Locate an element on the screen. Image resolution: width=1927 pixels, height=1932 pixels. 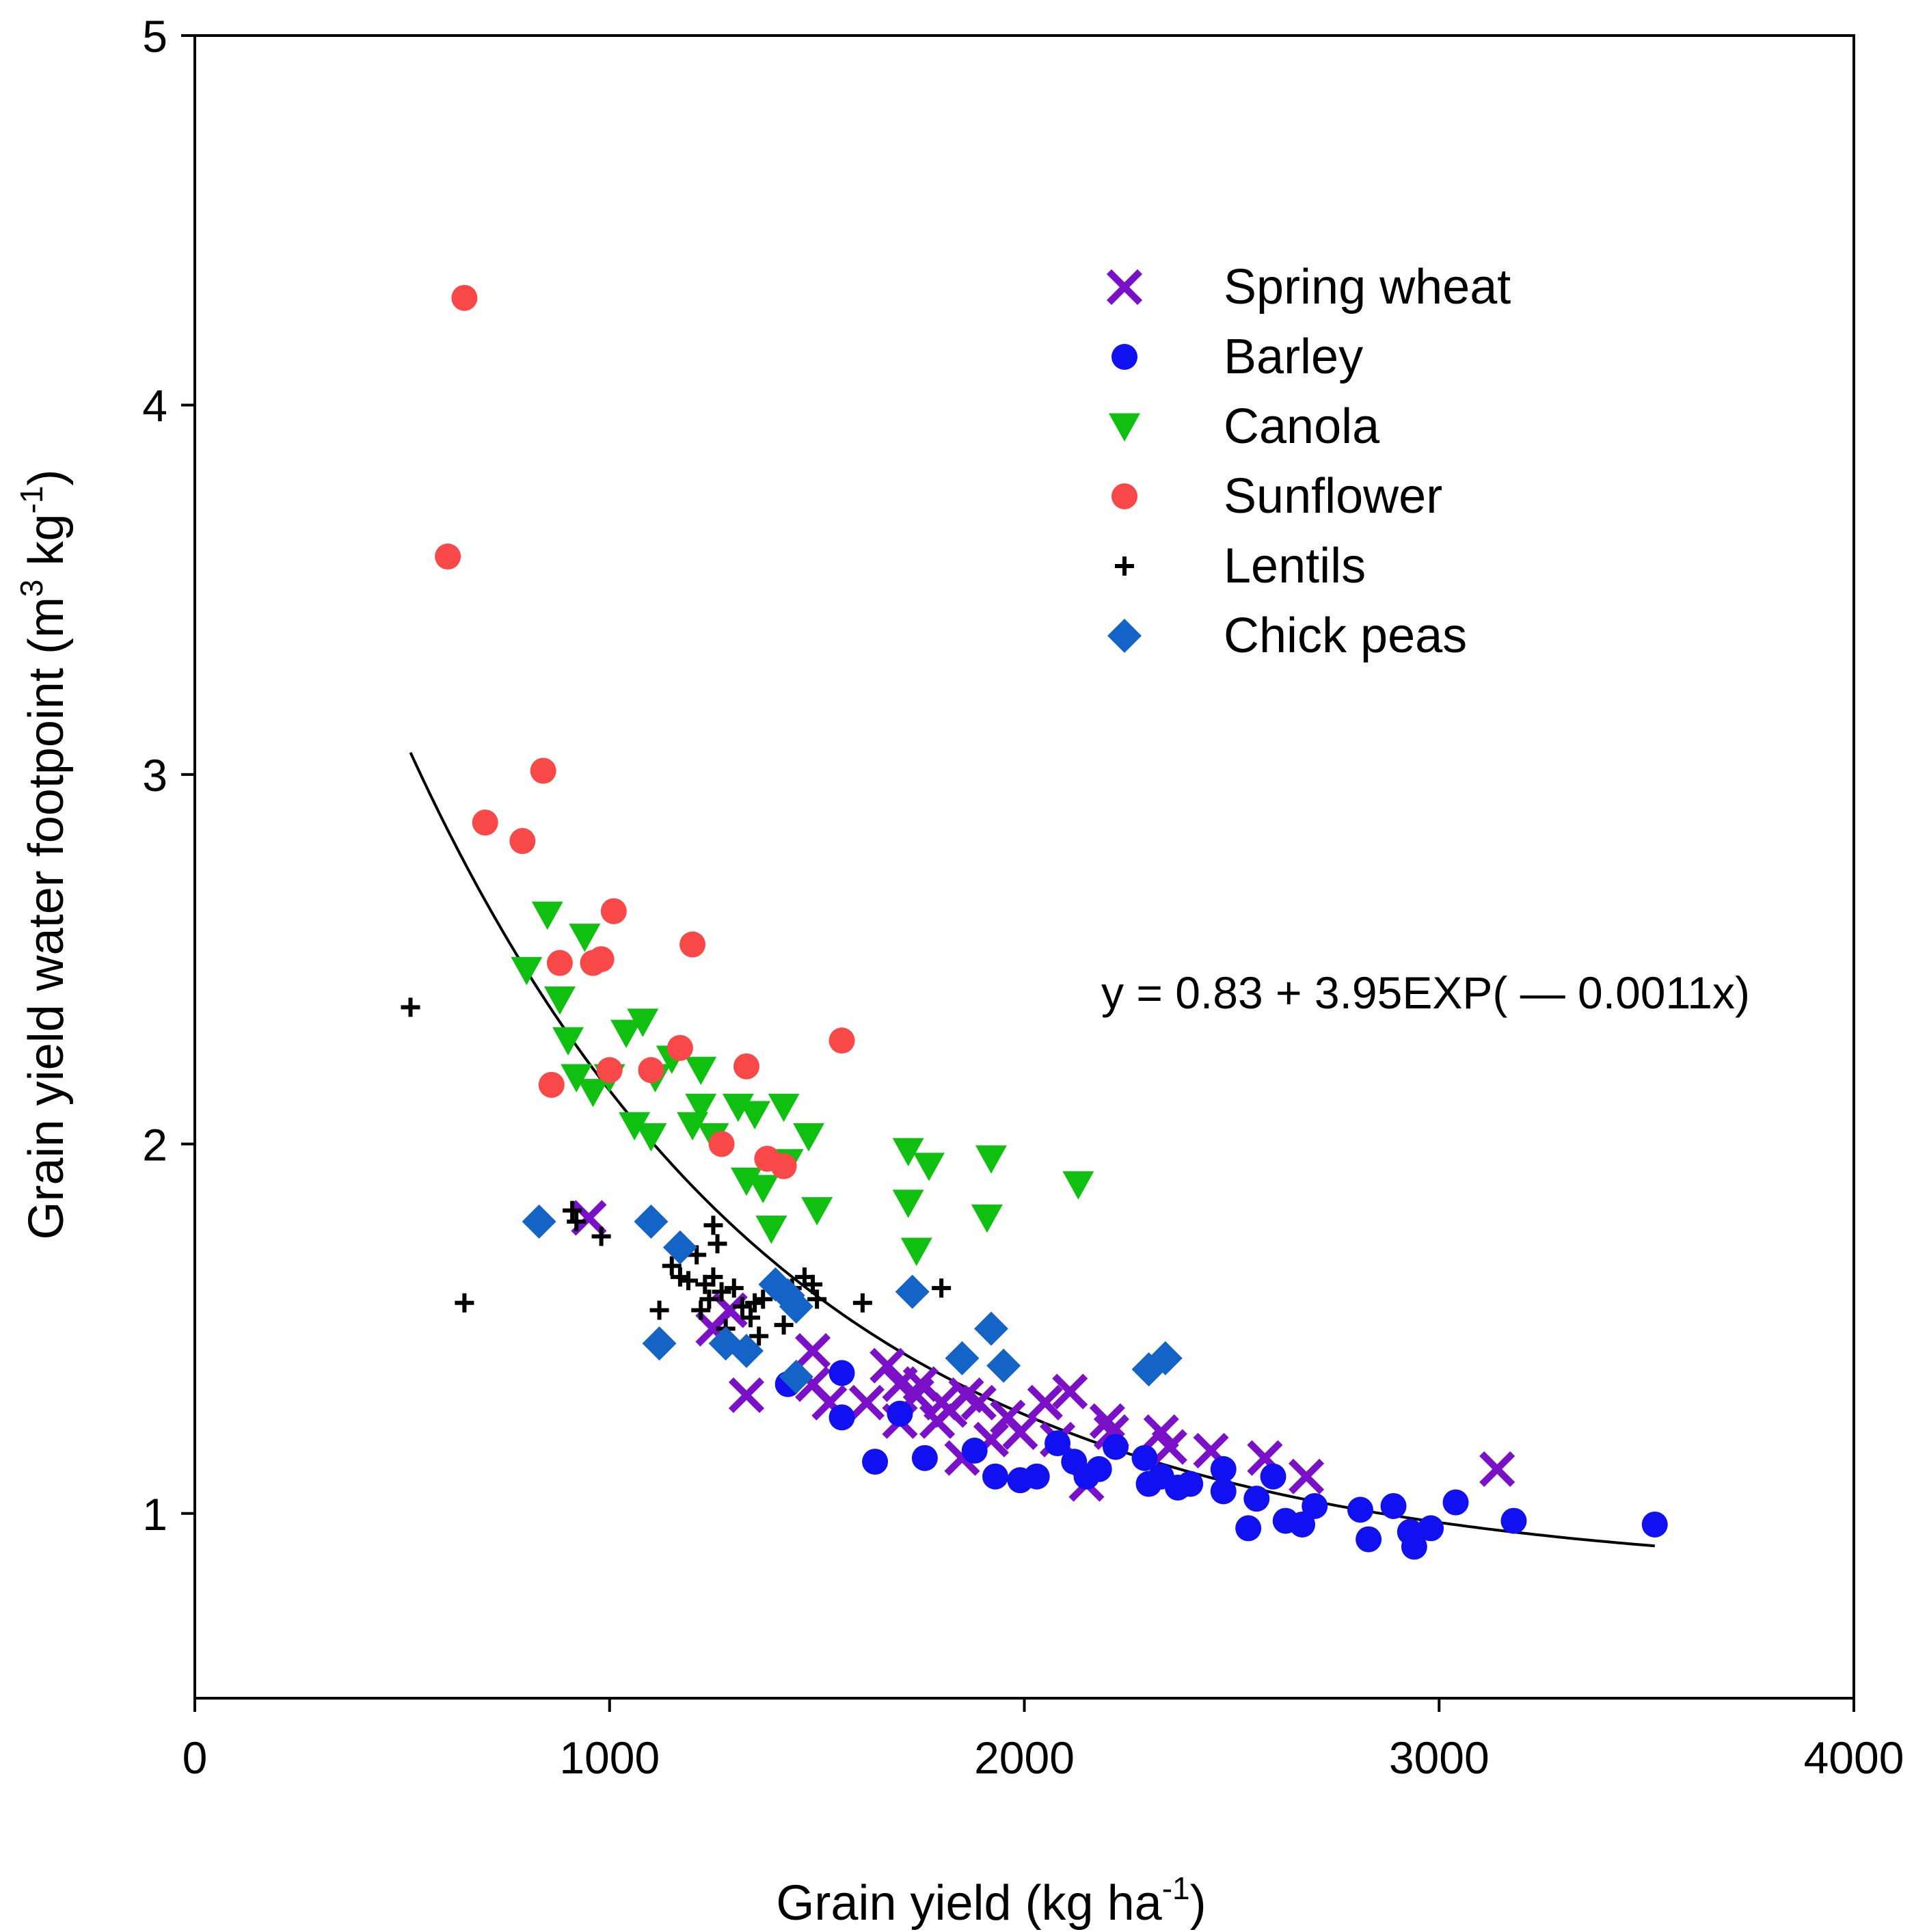
x-axis-label-close: ) is located at coordinates (1198, 1903).